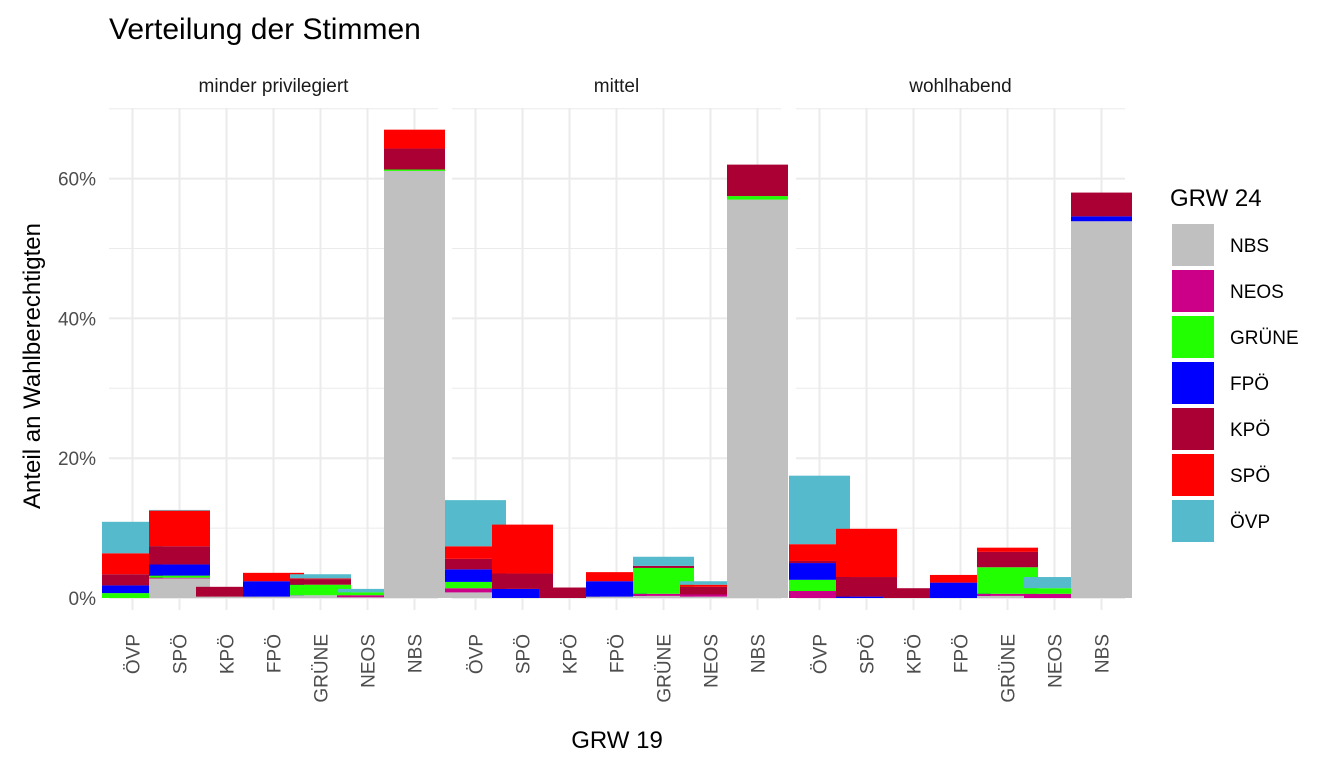  Describe the element at coordinates (1250, 430) in the screenshot. I see `legend-label: KPÖ` at that location.